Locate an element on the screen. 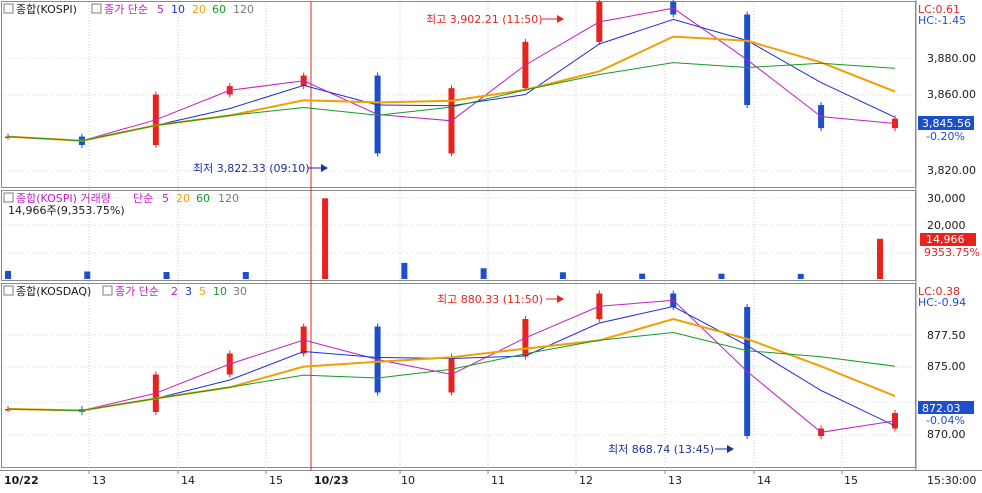 The image size is (982, 493). x-label-10: 10 is located at coordinates (408, 480).